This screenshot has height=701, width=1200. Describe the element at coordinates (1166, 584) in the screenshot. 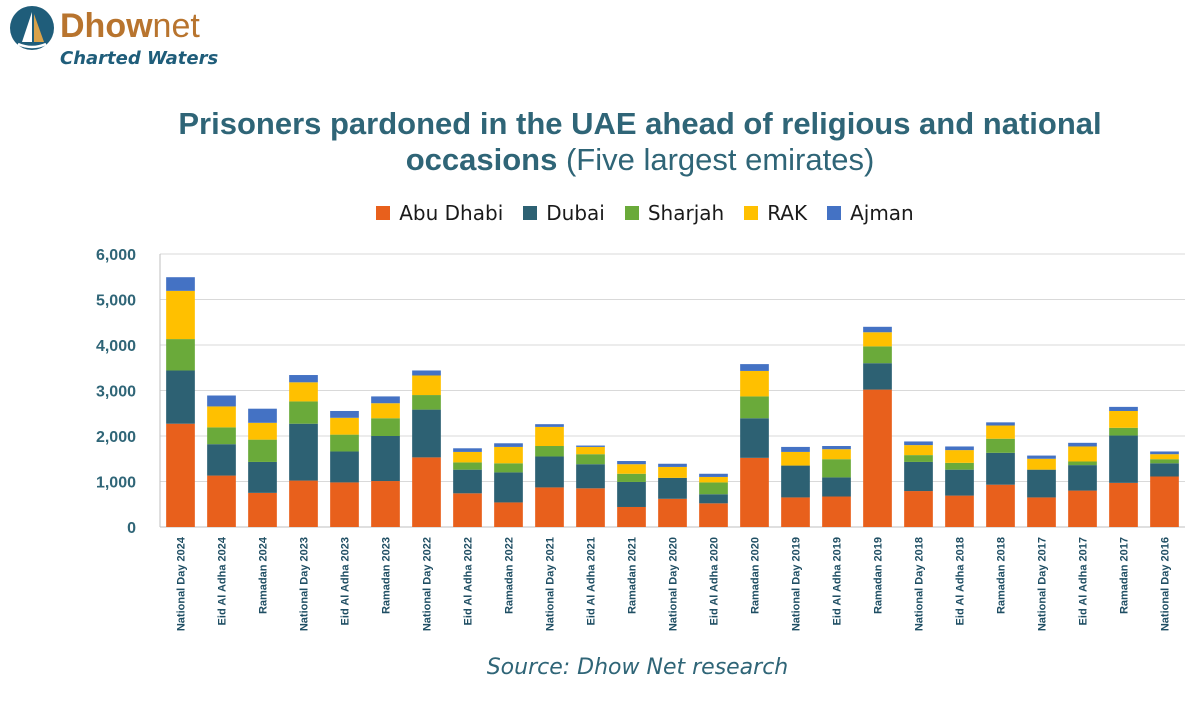

I see `x-tick-label: National Day 2016` at that location.